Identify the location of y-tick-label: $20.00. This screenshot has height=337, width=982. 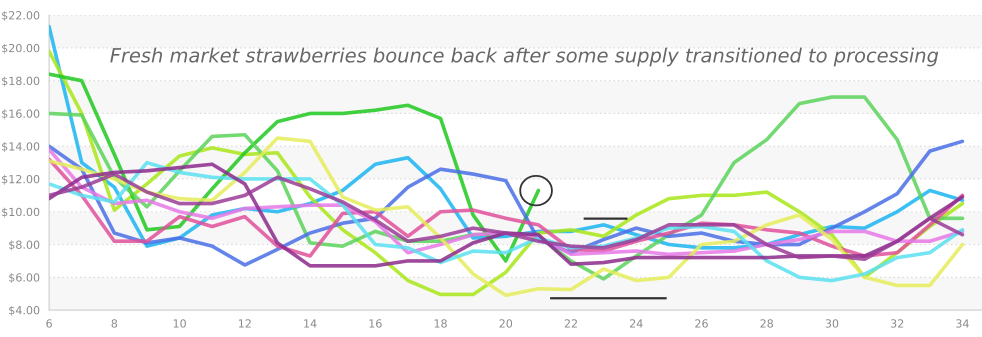
(21, 49).